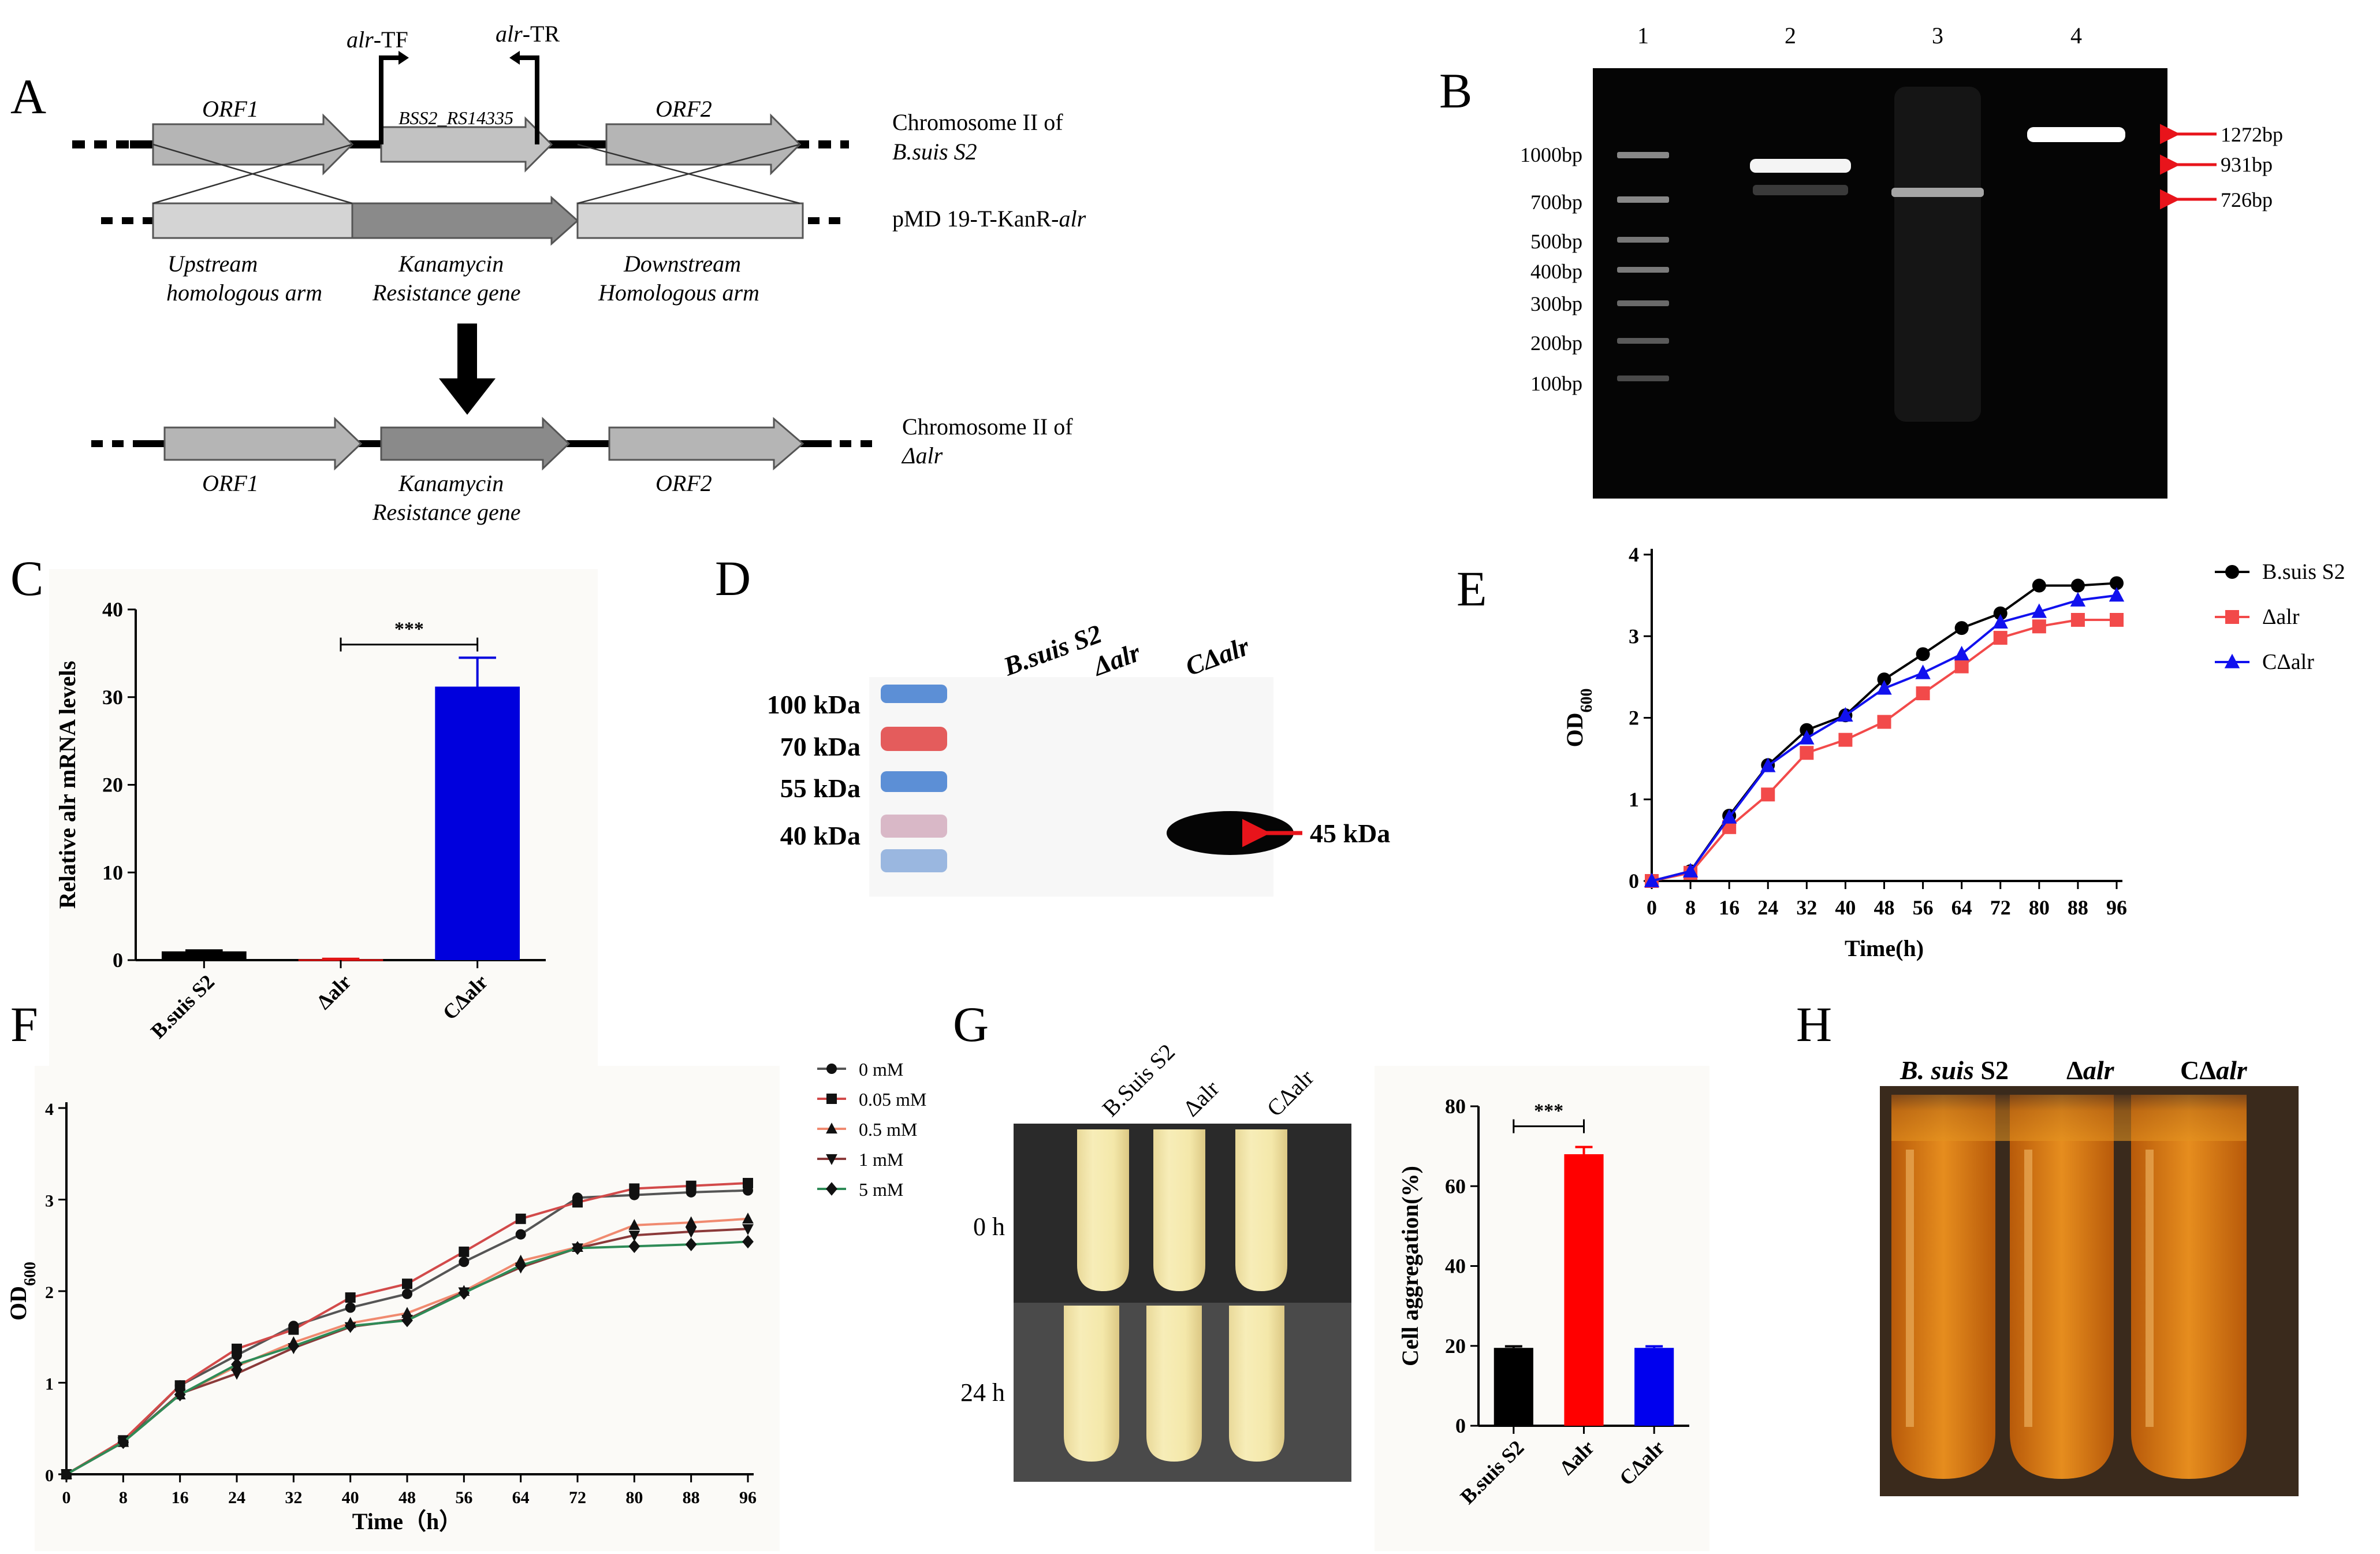 This screenshot has width=2380, height=1554. I want to click on blot-lane-label: CΔalr, so click(1218, 656).